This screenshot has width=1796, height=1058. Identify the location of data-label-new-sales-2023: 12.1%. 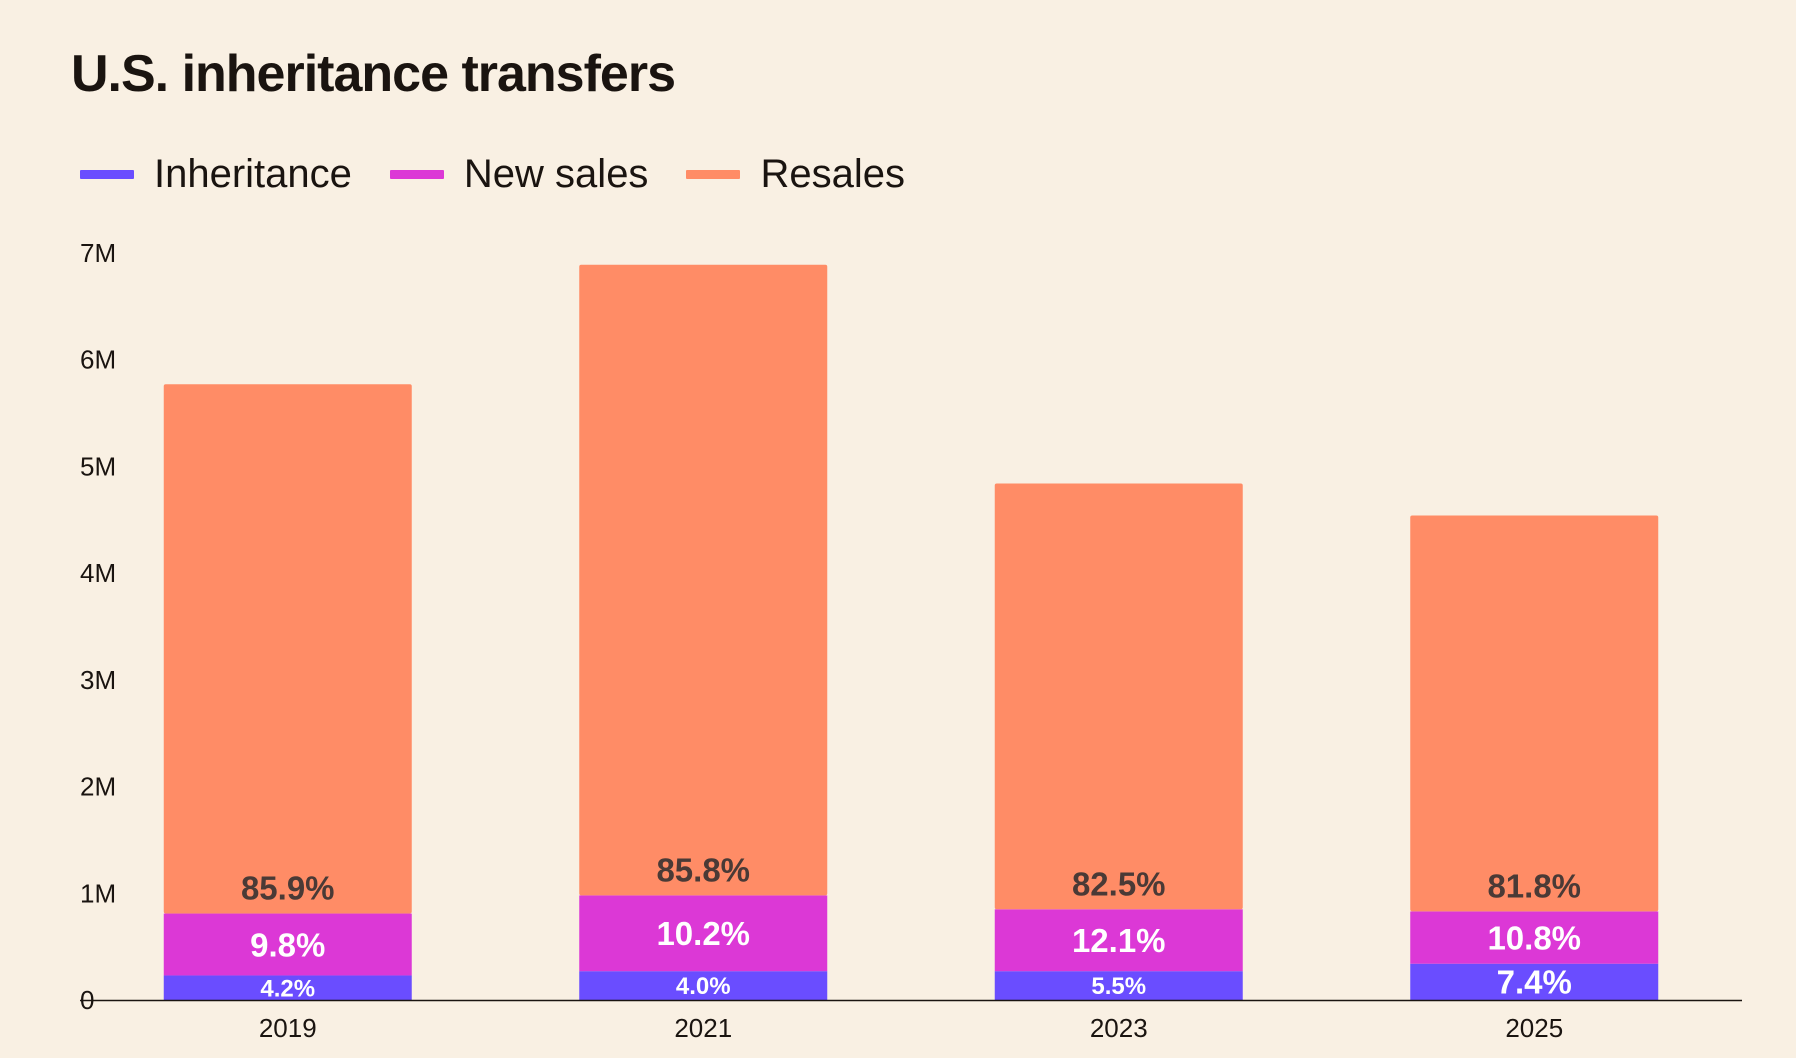
(1119, 940).